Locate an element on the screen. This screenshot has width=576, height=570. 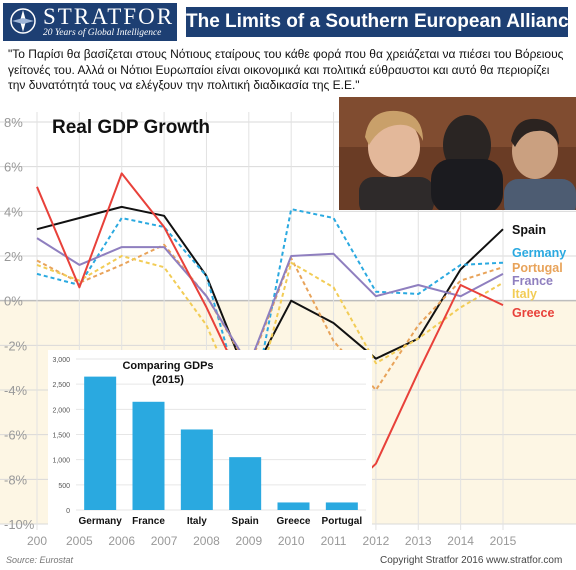
x-tick-label: 2005 is located at coordinates (79, 541).